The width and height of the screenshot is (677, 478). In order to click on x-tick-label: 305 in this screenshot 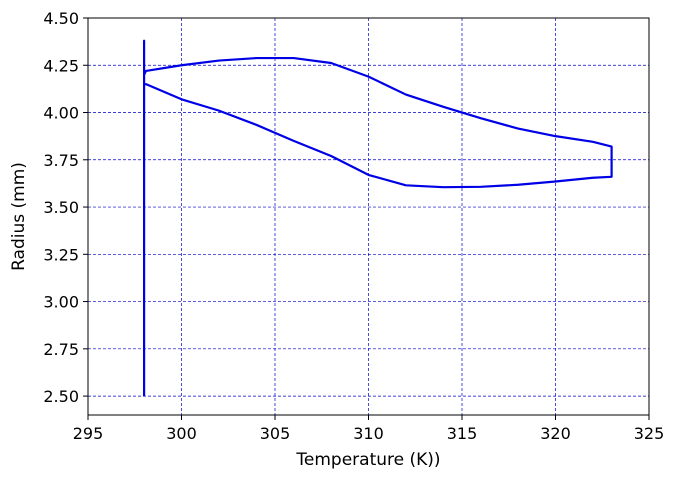, I will do `click(275, 433)`.